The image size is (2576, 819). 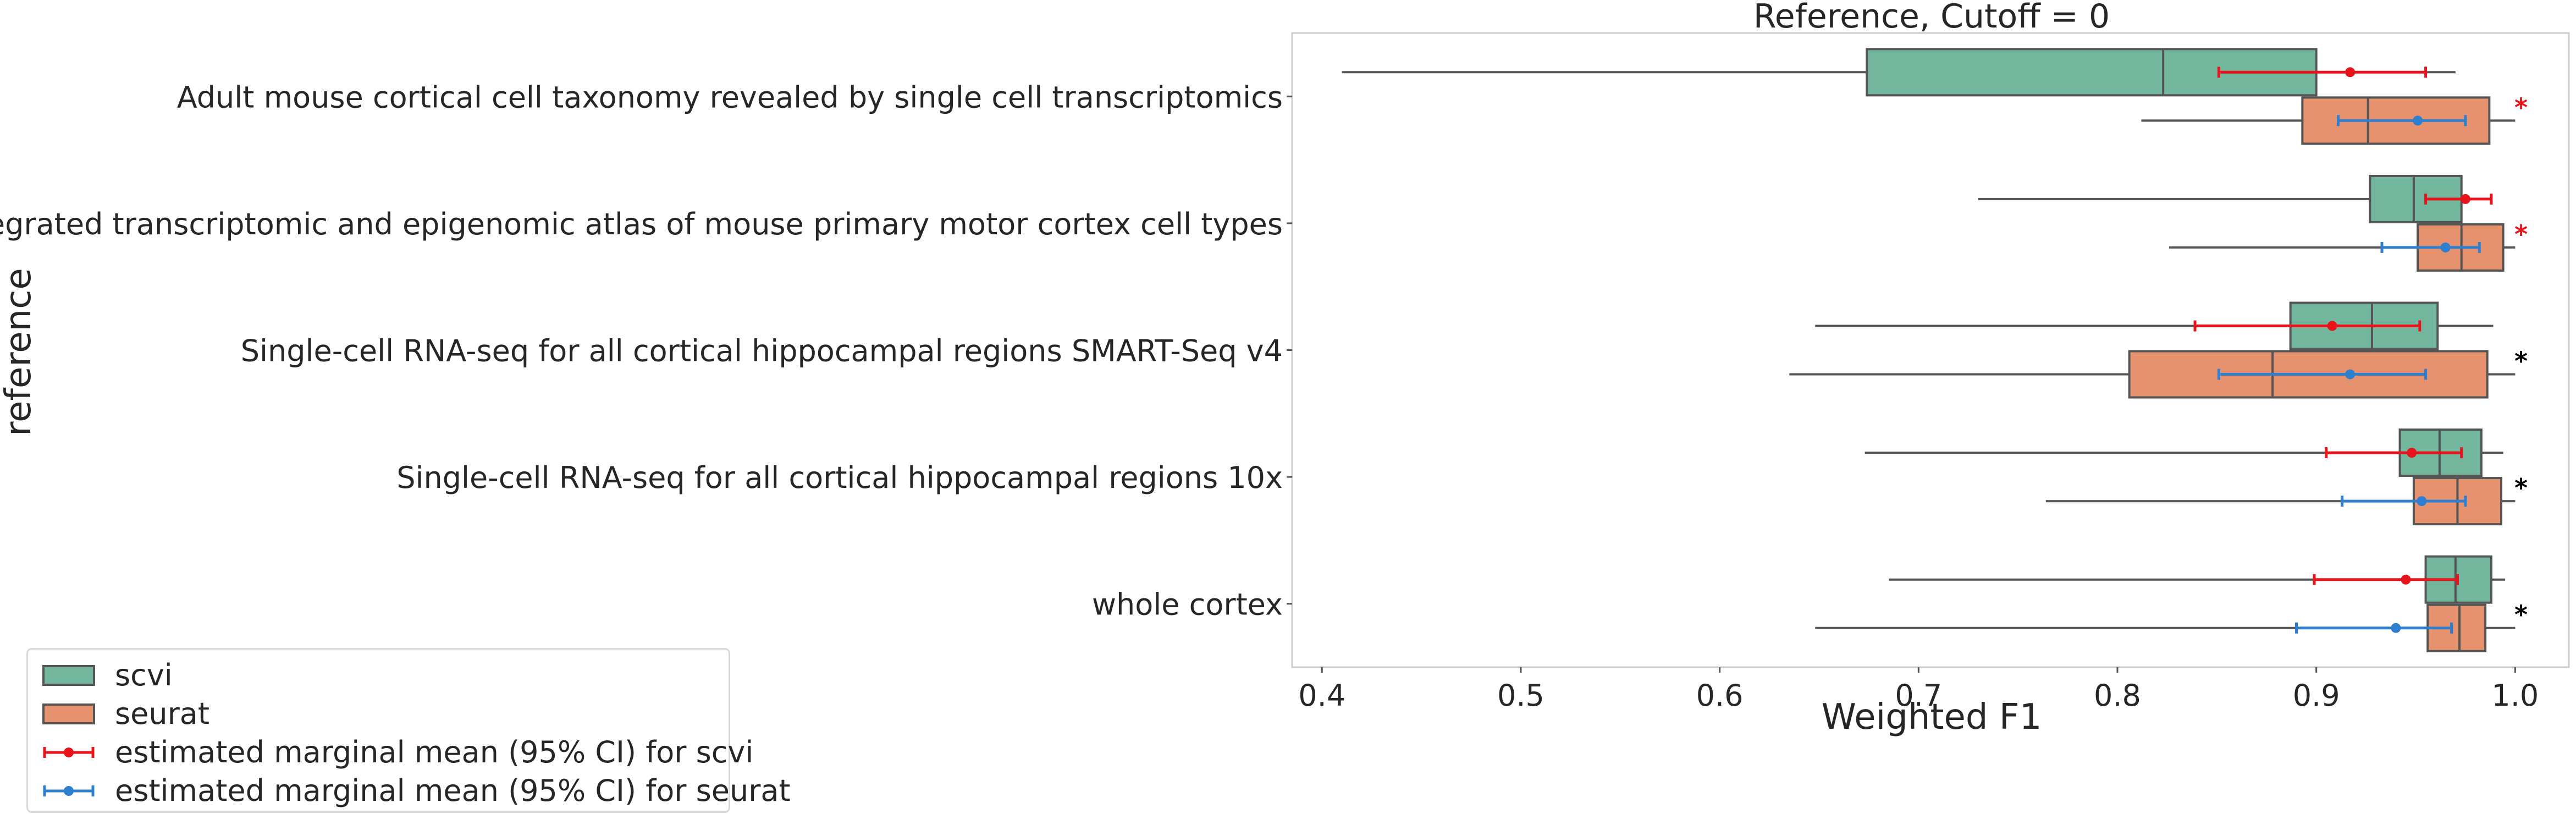 I want to click on legend-item-scvi: scvi, so click(x=378, y=676).